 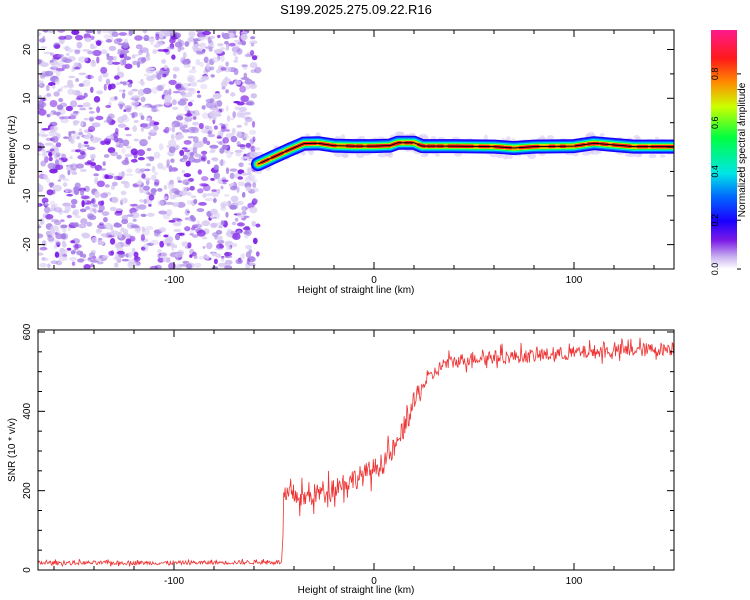 I want to click on y-tick-label: 20, so click(x=27, y=50).